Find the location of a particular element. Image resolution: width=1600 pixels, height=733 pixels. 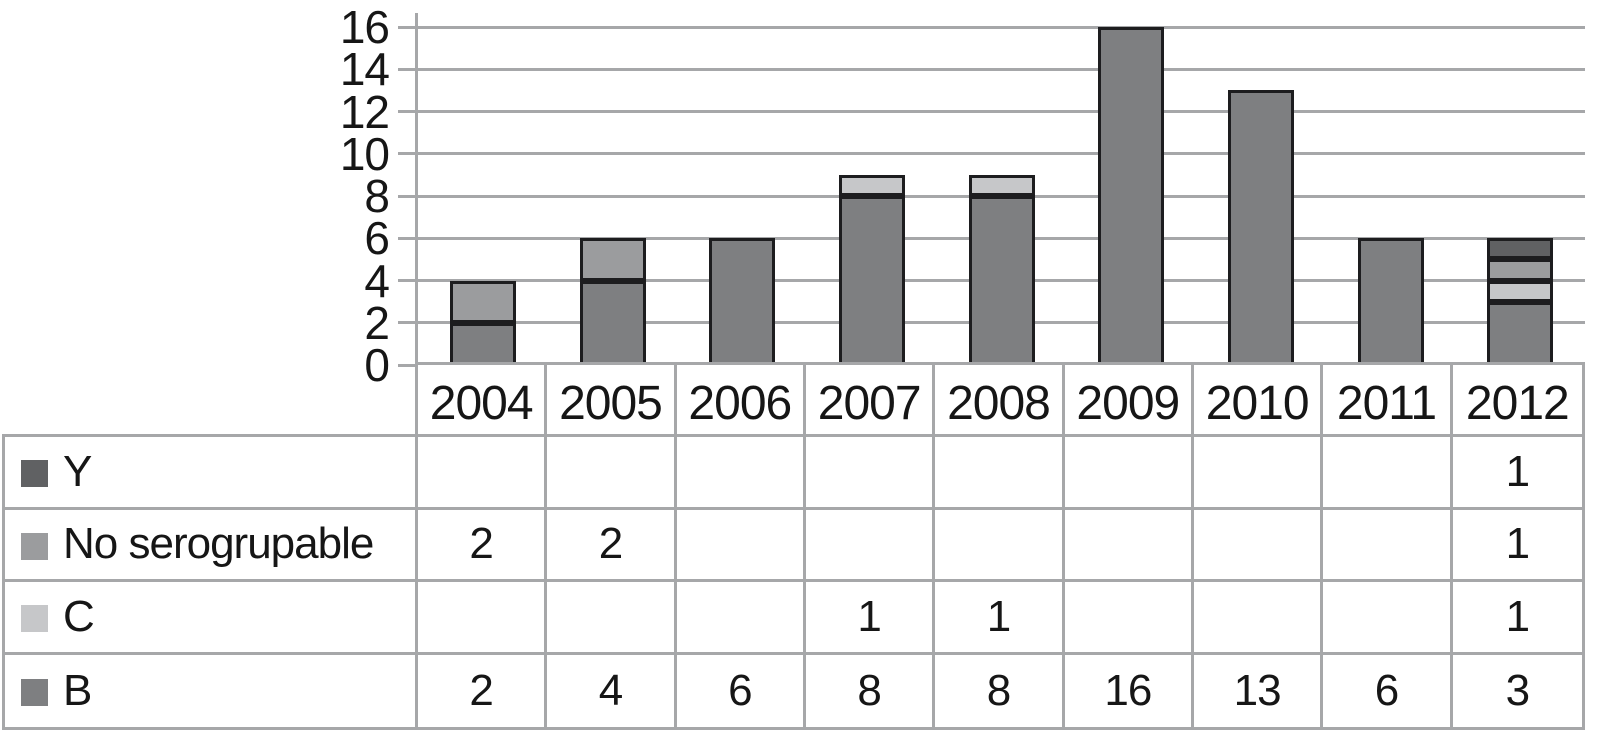

bar-2009 is located at coordinates (1131, 196).